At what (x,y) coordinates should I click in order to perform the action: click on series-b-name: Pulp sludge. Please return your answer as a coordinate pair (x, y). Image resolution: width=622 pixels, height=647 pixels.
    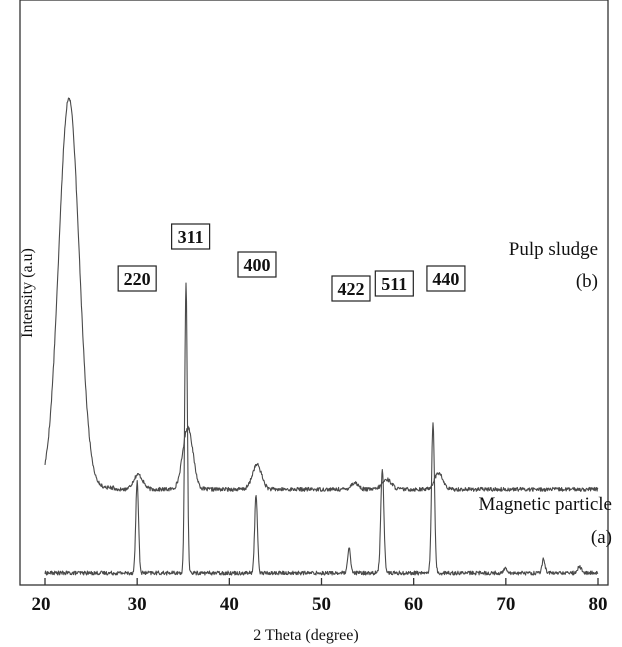
    Looking at the image, I should click on (553, 249).